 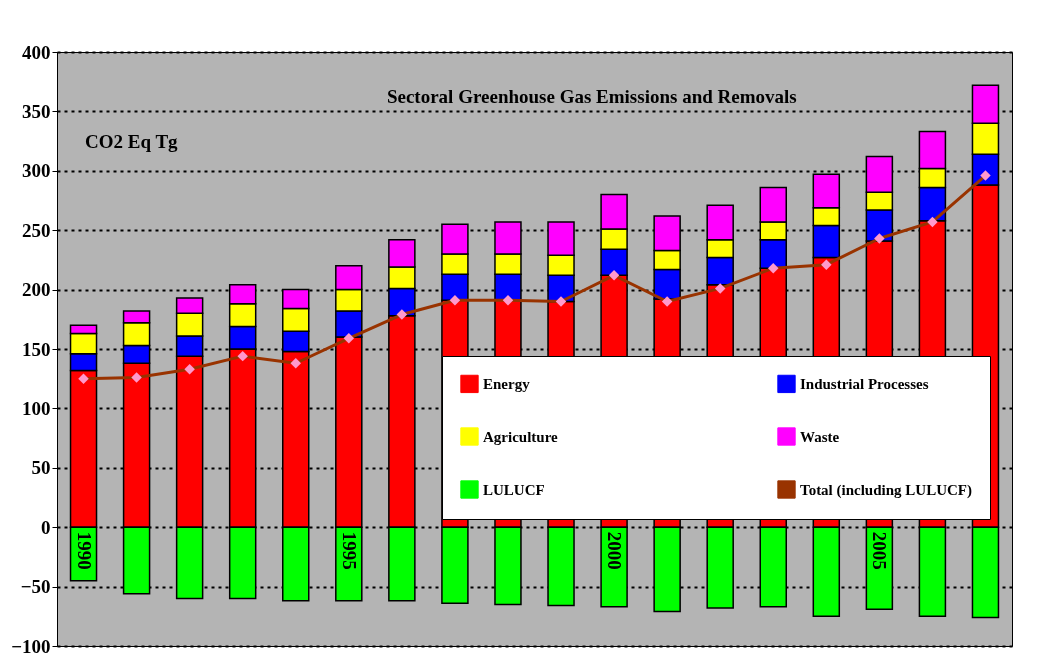 What do you see at coordinates (820, 436) in the screenshot?
I see `legend-label: Waste` at bounding box center [820, 436].